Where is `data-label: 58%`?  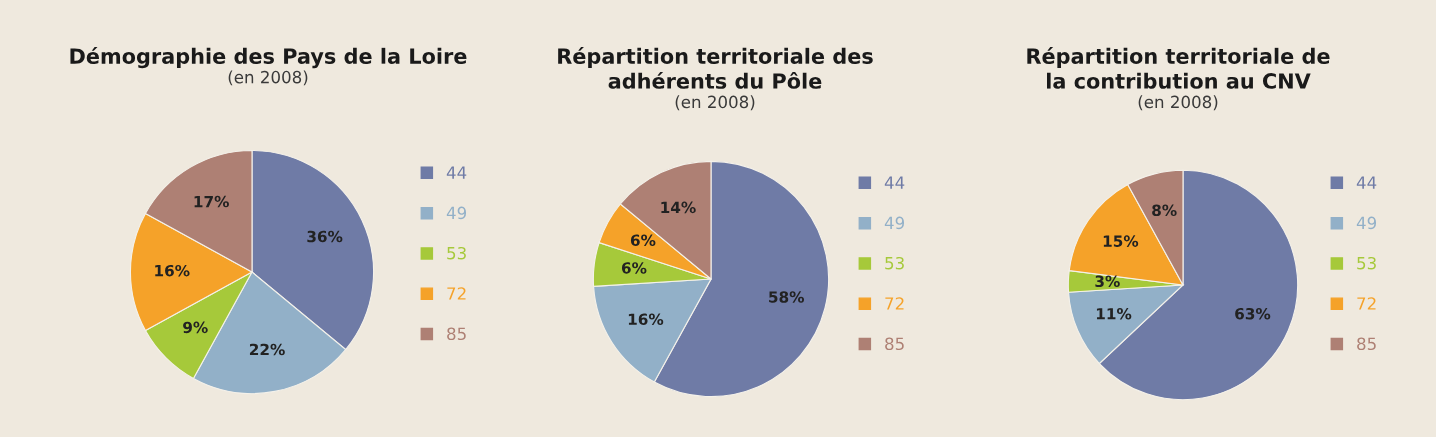 data-label: 58% is located at coordinates (787, 297).